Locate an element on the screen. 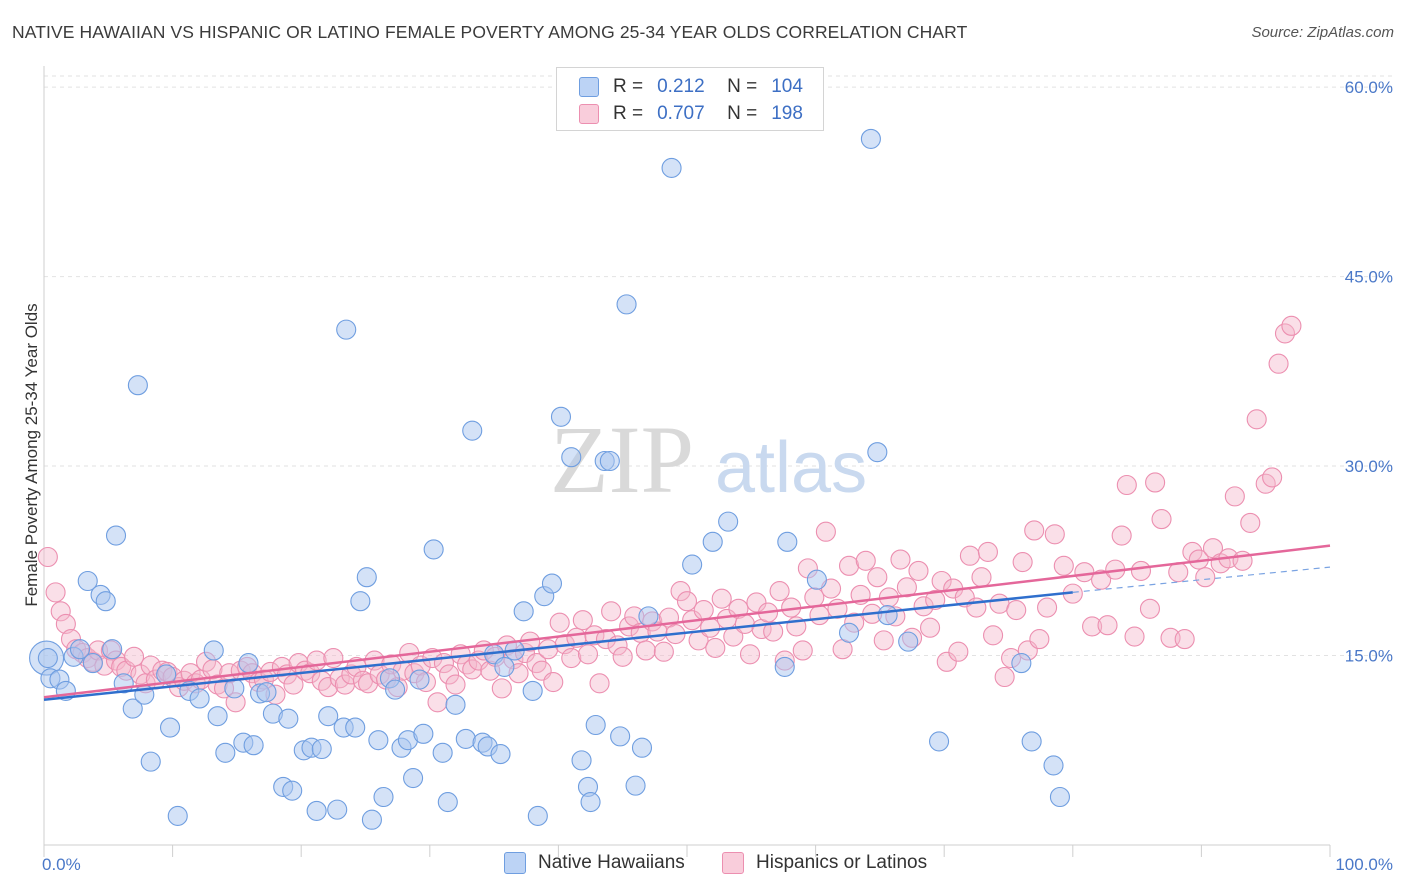 The width and height of the screenshot is (1406, 892). legend-swatch-pink is located at coordinates (733, 863).